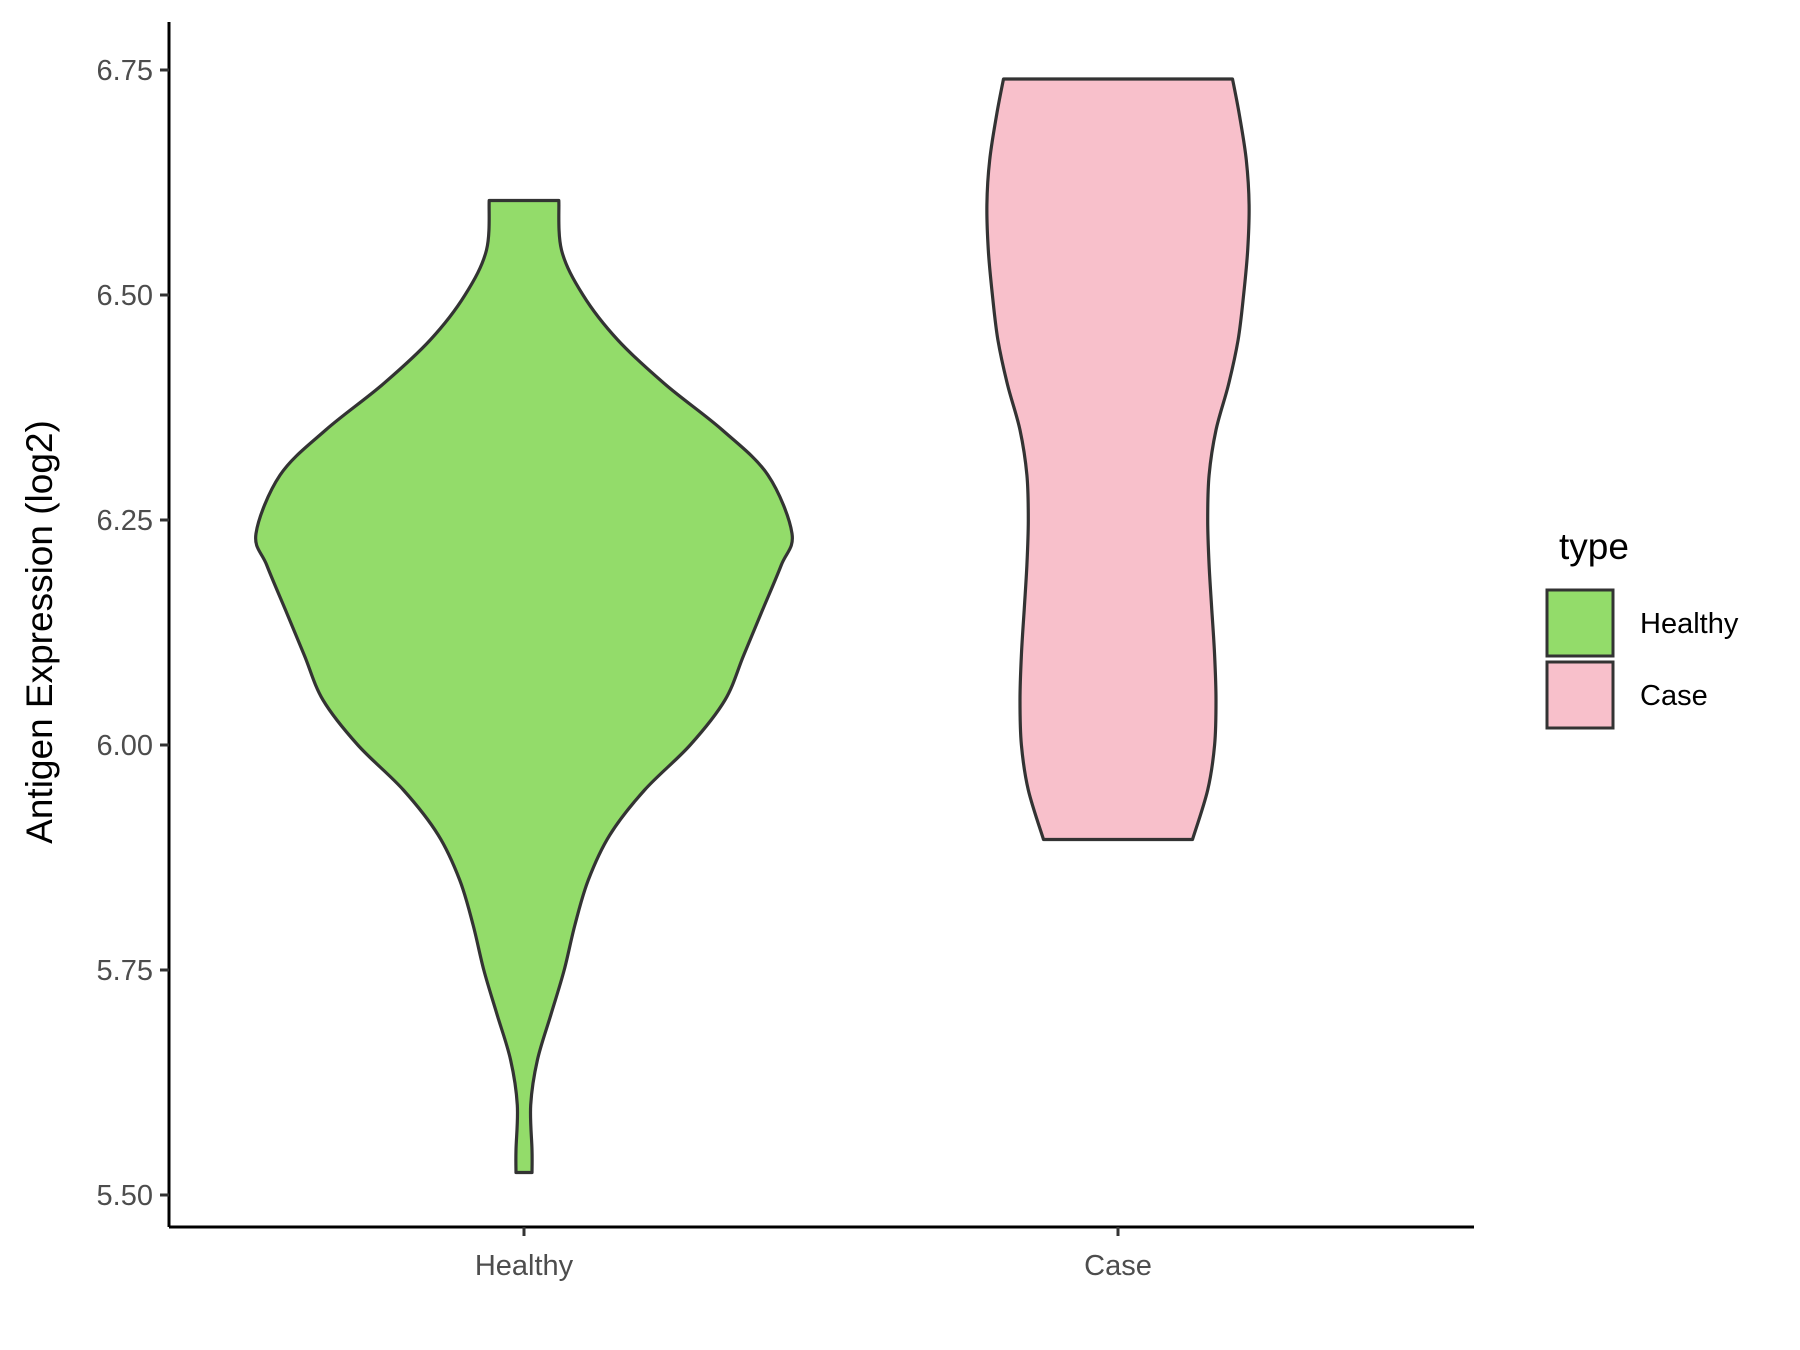 Image resolution: width=1800 pixels, height=1350 pixels. What do you see at coordinates (1118, 1266) in the screenshot?
I see `x-tick-label: Case` at bounding box center [1118, 1266].